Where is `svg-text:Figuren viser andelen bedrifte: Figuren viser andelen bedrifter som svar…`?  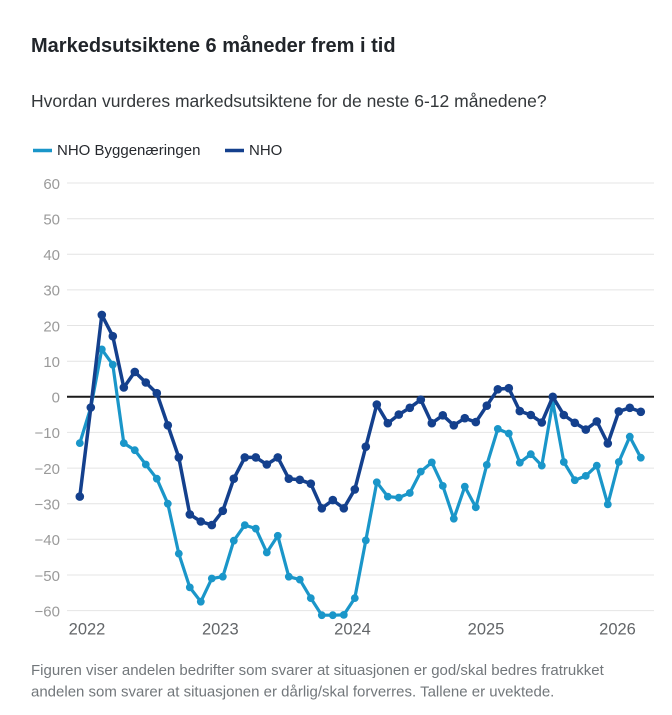
svg-text:Figuren viser andelen bedrifte: Figuren viser andelen bedrifter som svar… is located at coordinates (318, 670).